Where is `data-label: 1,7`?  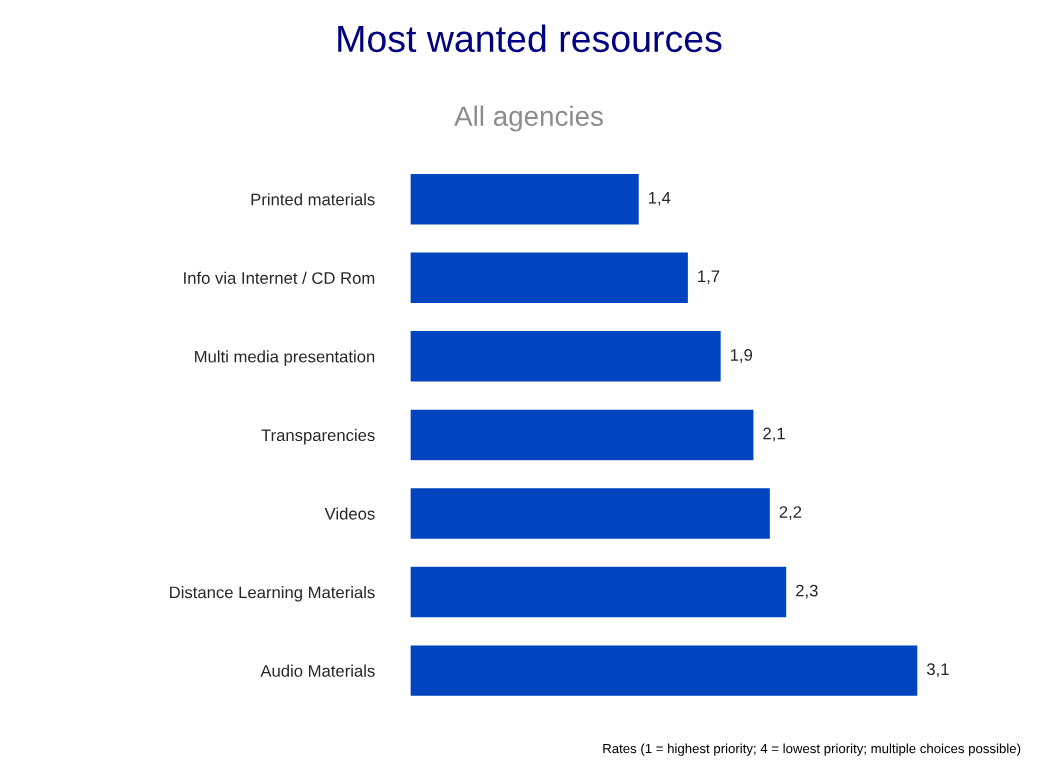 data-label: 1,7 is located at coordinates (709, 277).